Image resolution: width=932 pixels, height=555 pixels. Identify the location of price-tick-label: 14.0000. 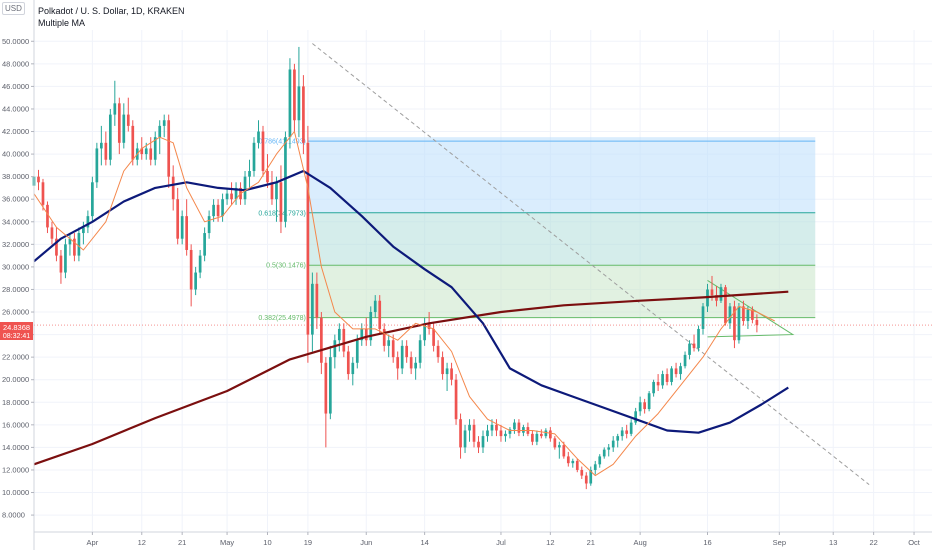
(15, 447).